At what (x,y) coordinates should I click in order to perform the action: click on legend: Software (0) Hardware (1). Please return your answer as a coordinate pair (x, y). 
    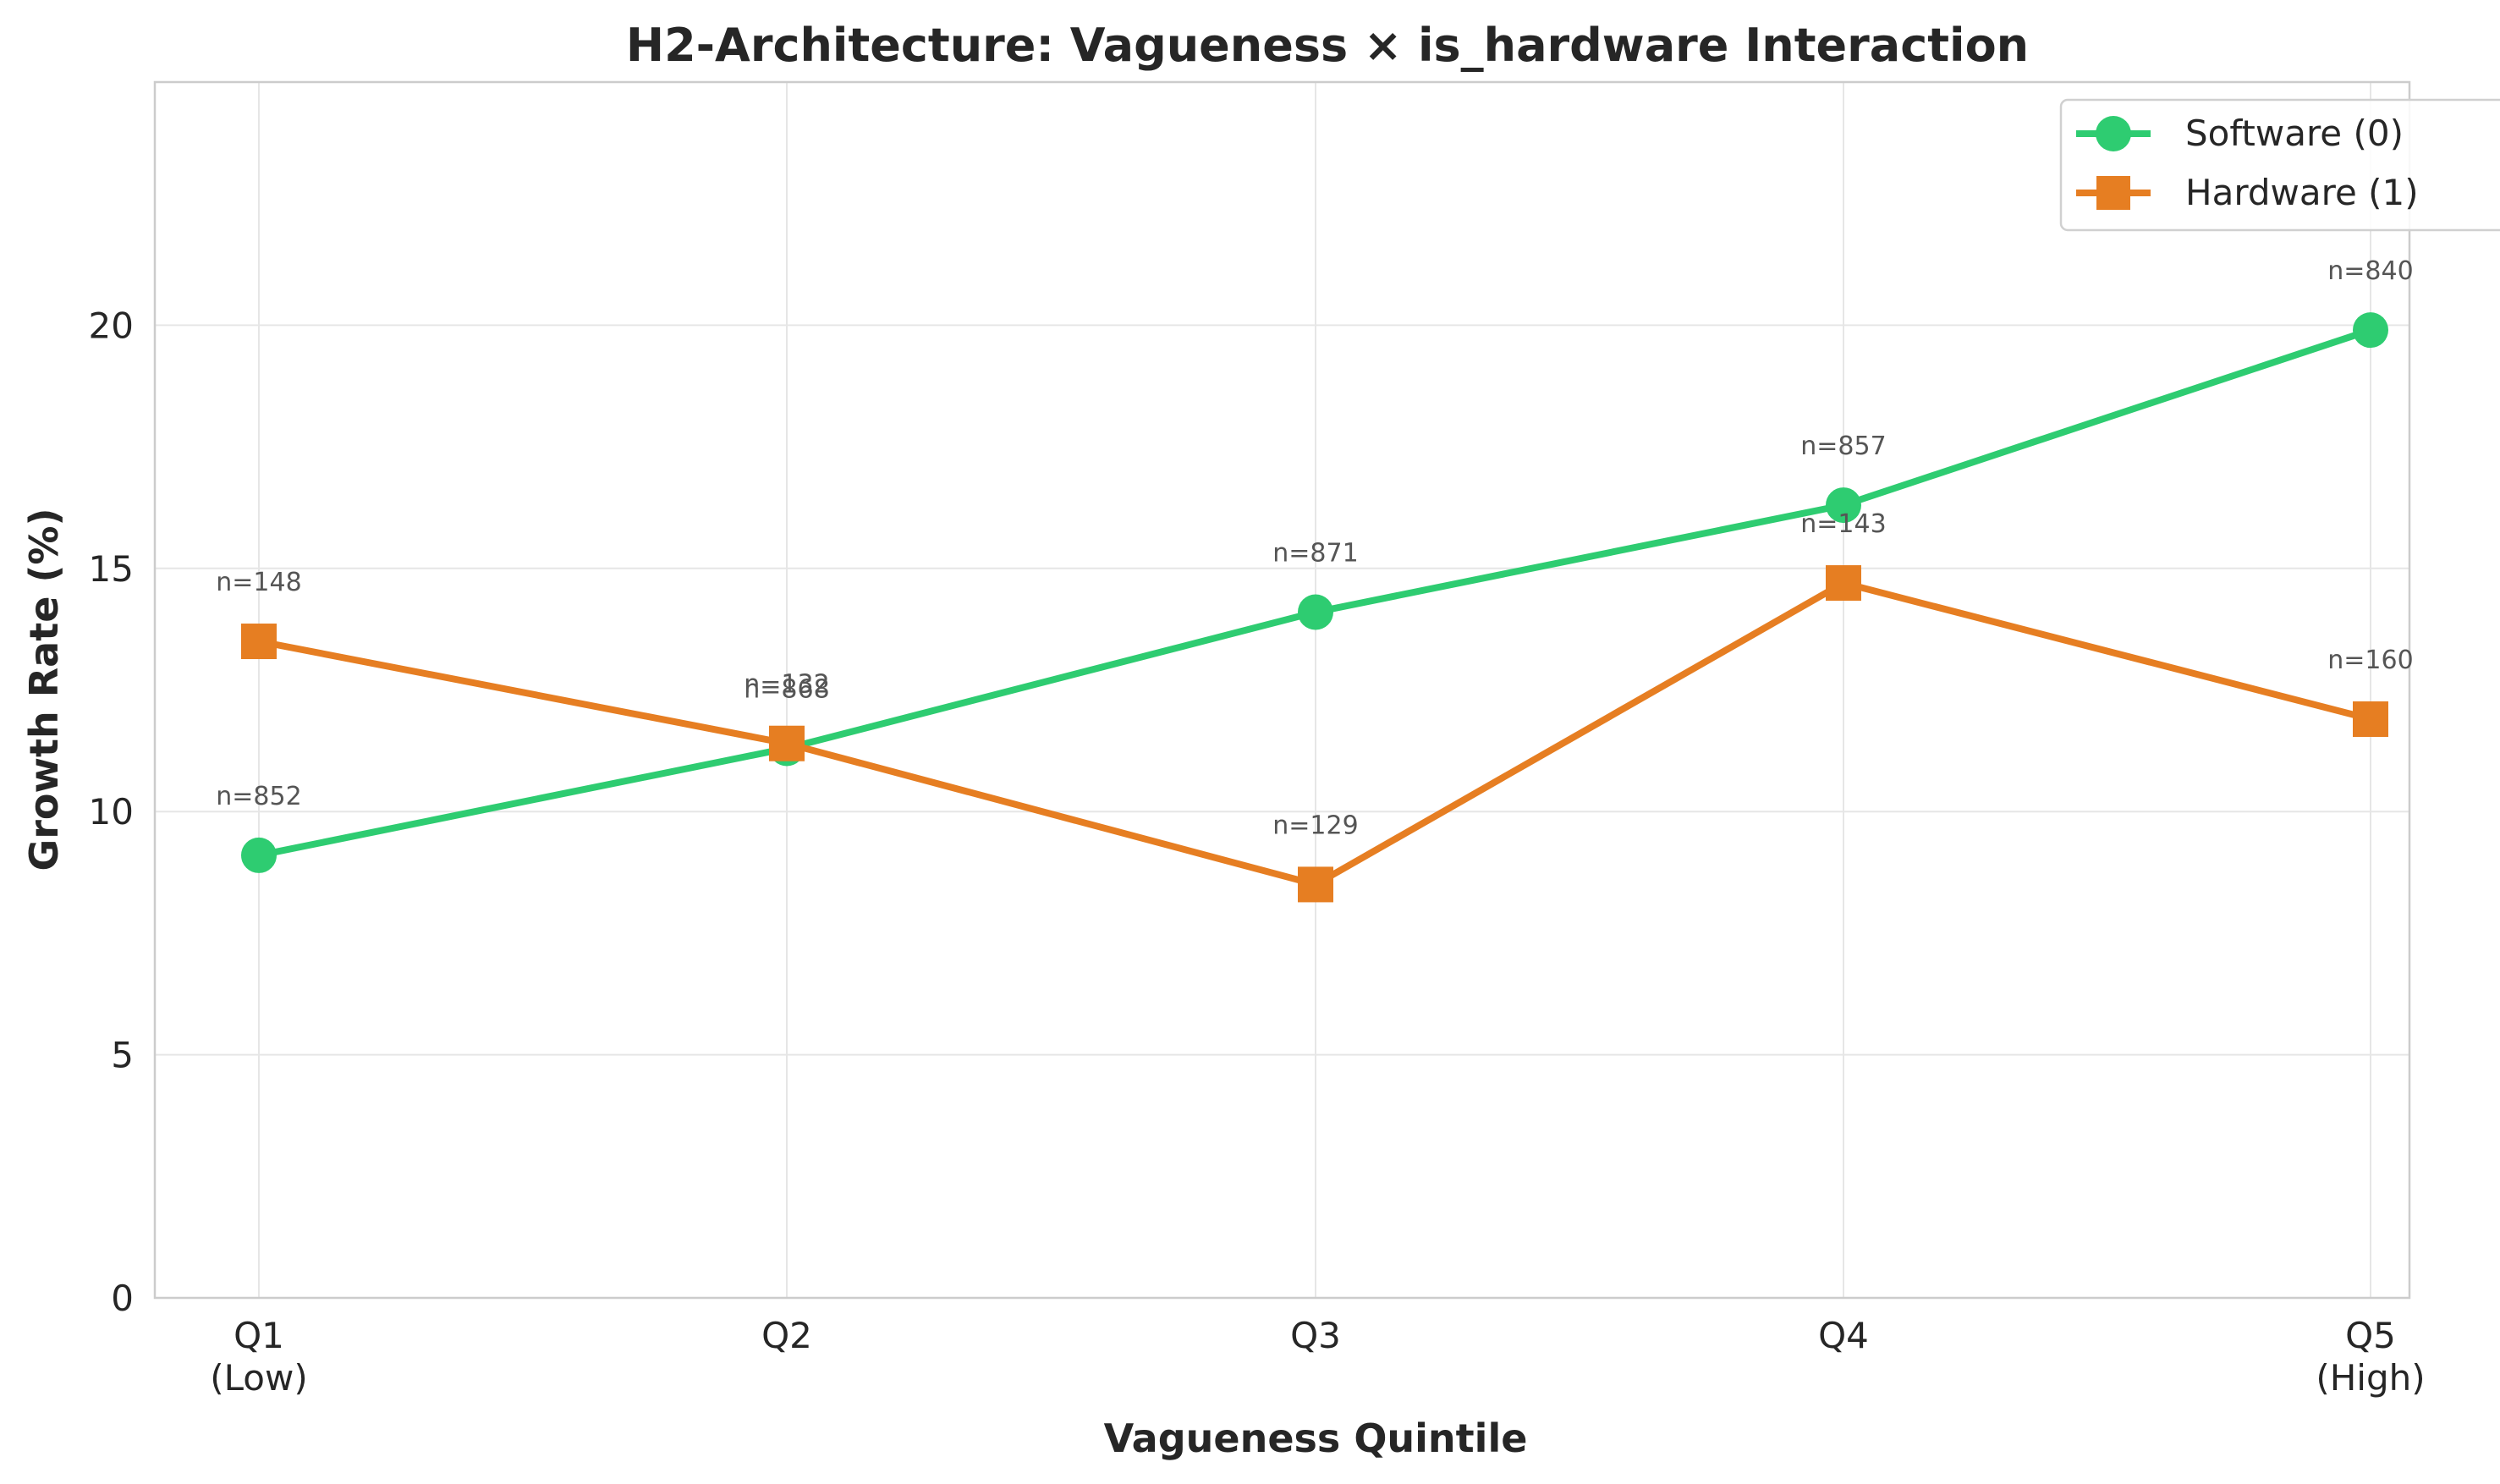
    Looking at the image, I should click on (2279, 165).